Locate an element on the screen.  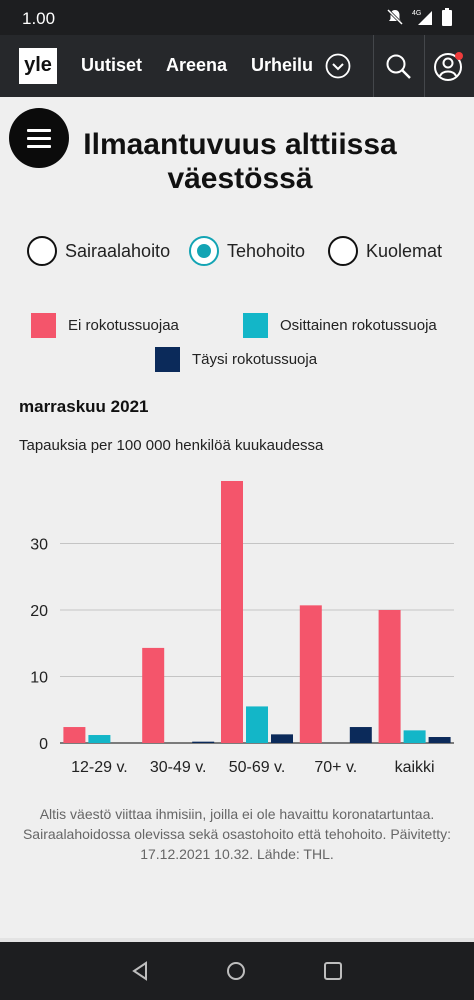
x-tick-label: kaikki is located at coordinates (415, 767).